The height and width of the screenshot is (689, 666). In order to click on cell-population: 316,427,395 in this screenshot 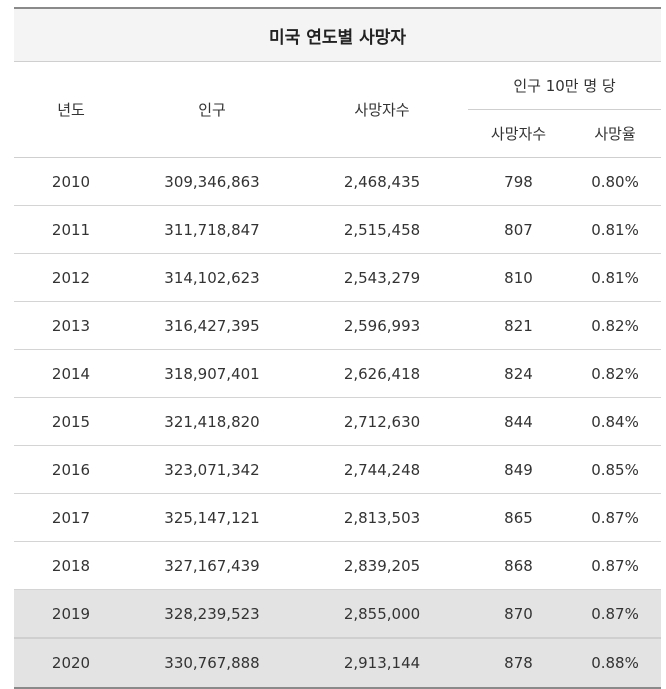, I will do `click(212, 325)`.